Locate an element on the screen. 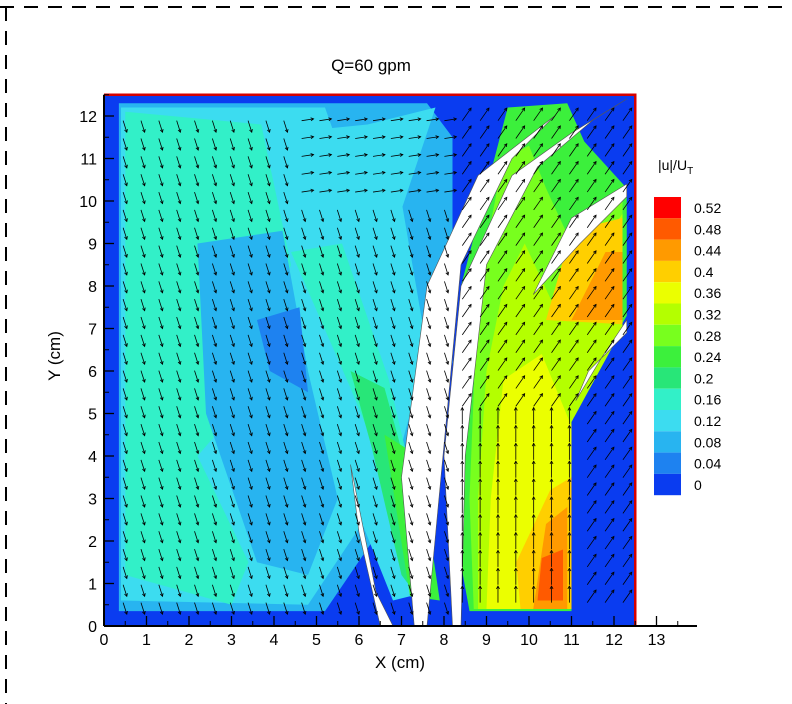  colorbar-label: 0 is located at coordinates (698, 485).